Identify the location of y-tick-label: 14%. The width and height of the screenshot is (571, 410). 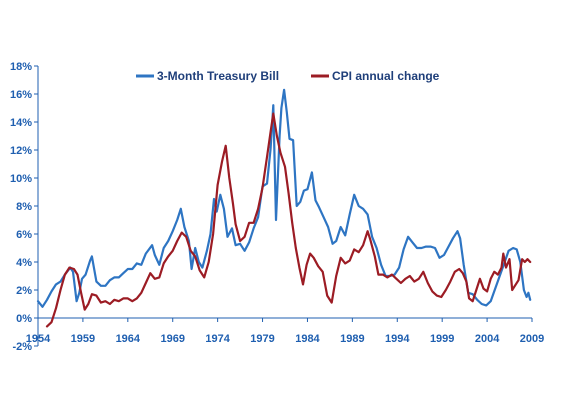
(21, 123).